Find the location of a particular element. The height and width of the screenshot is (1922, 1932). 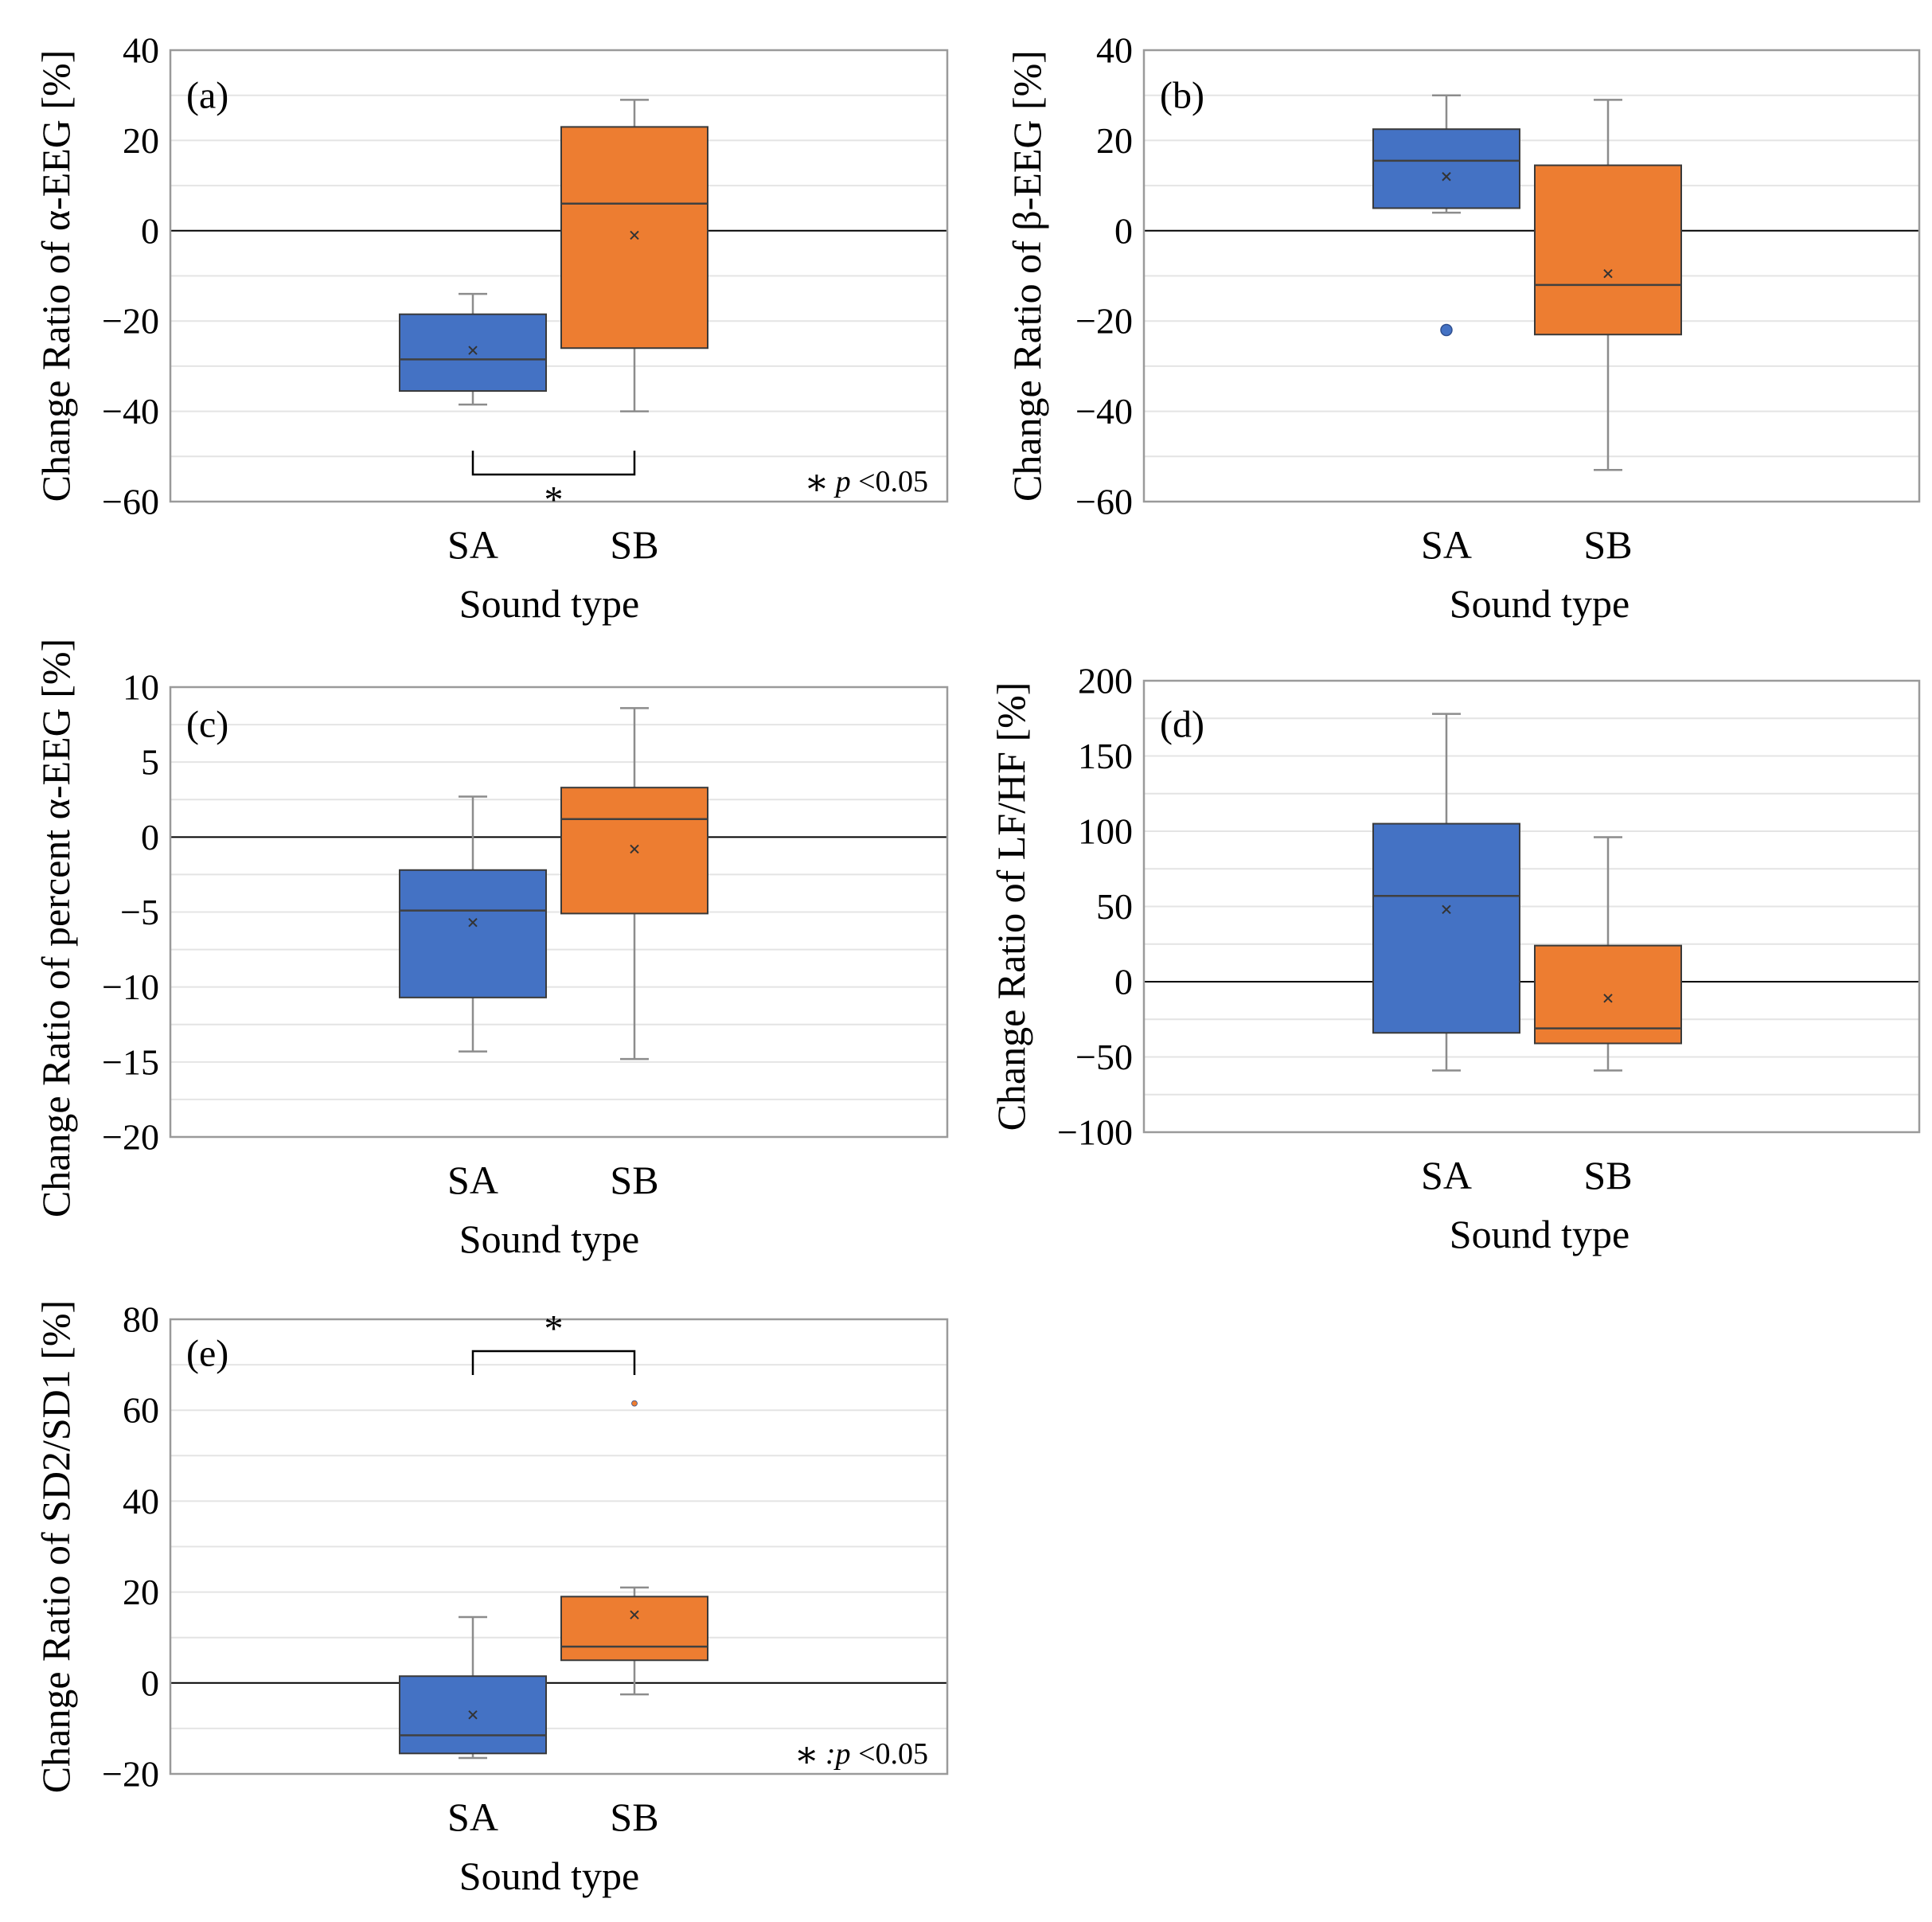

significance-note: ∗:p <0.05 is located at coordinates (861, 1754).